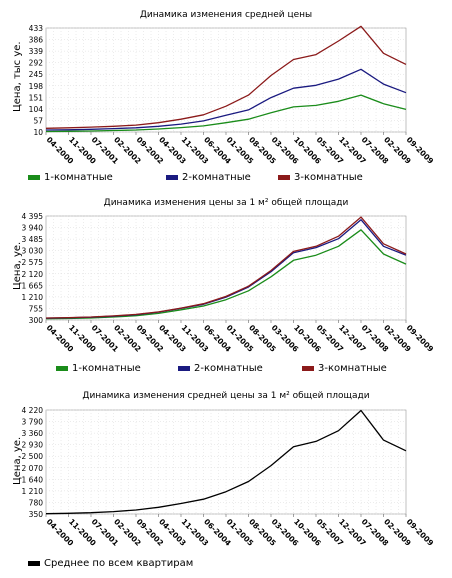 This screenshot has height=578, width=452. What do you see at coordinates (38, 120) in the screenshot?
I see `y-tick-label: 57` at bounding box center [38, 120].